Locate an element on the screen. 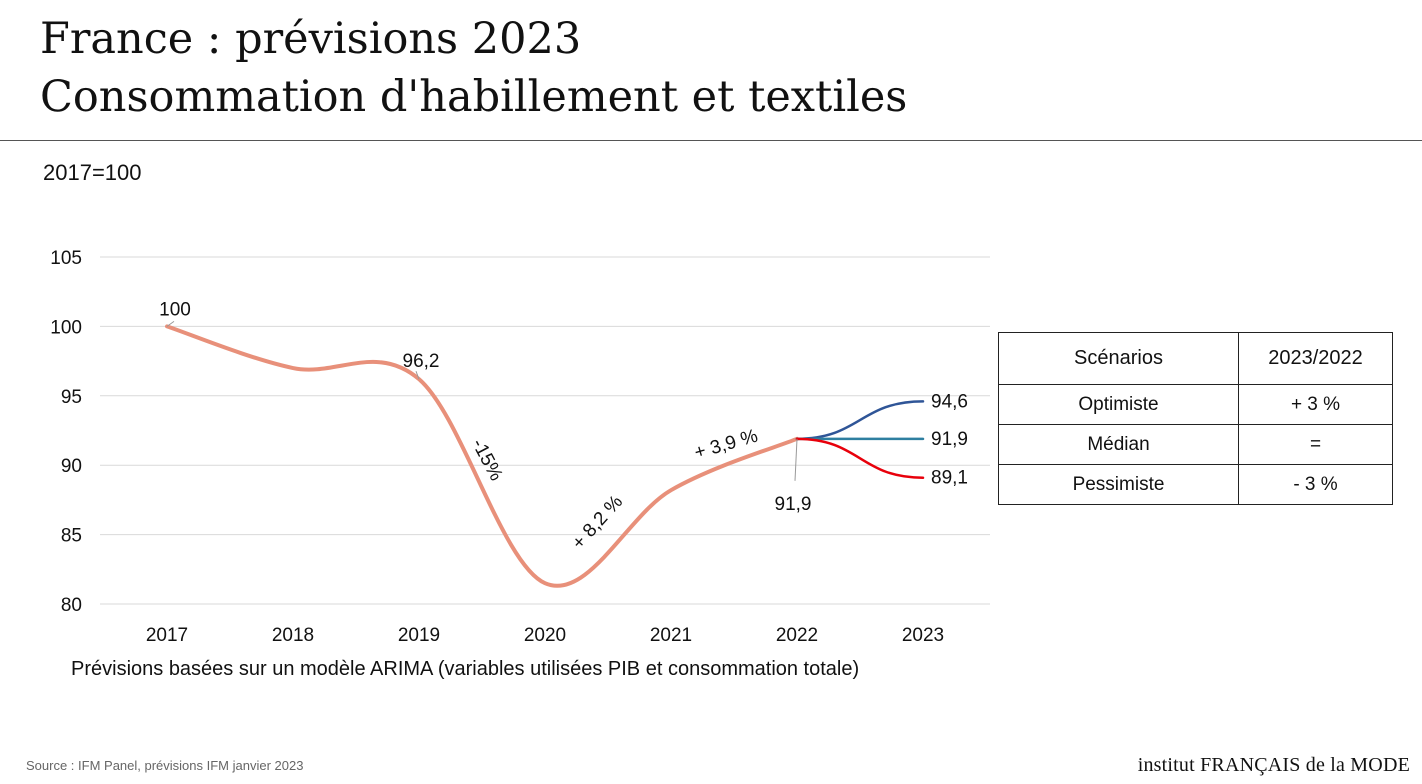 The image size is (1422, 784). header-scenarios: Scénarios is located at coordinates (1118, 358).